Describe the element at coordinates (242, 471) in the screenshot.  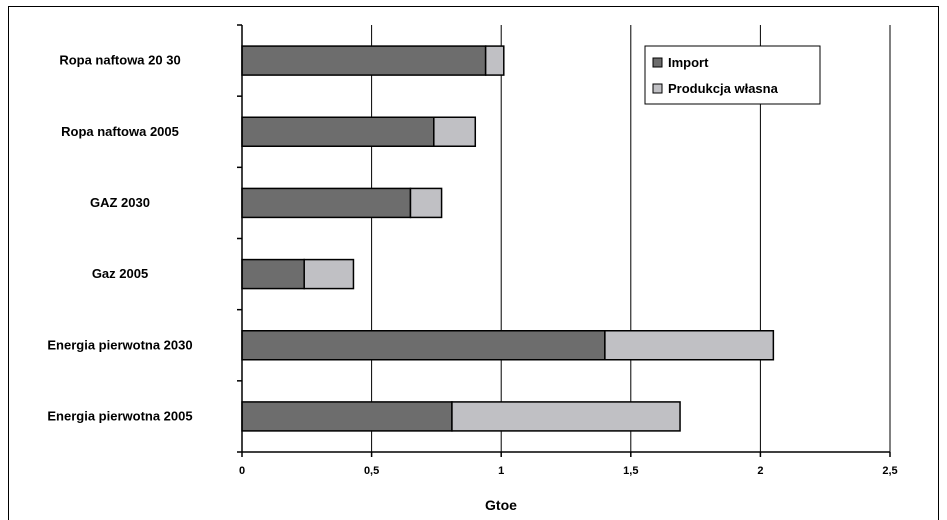
I see `x-tick-label: 0` at that location.